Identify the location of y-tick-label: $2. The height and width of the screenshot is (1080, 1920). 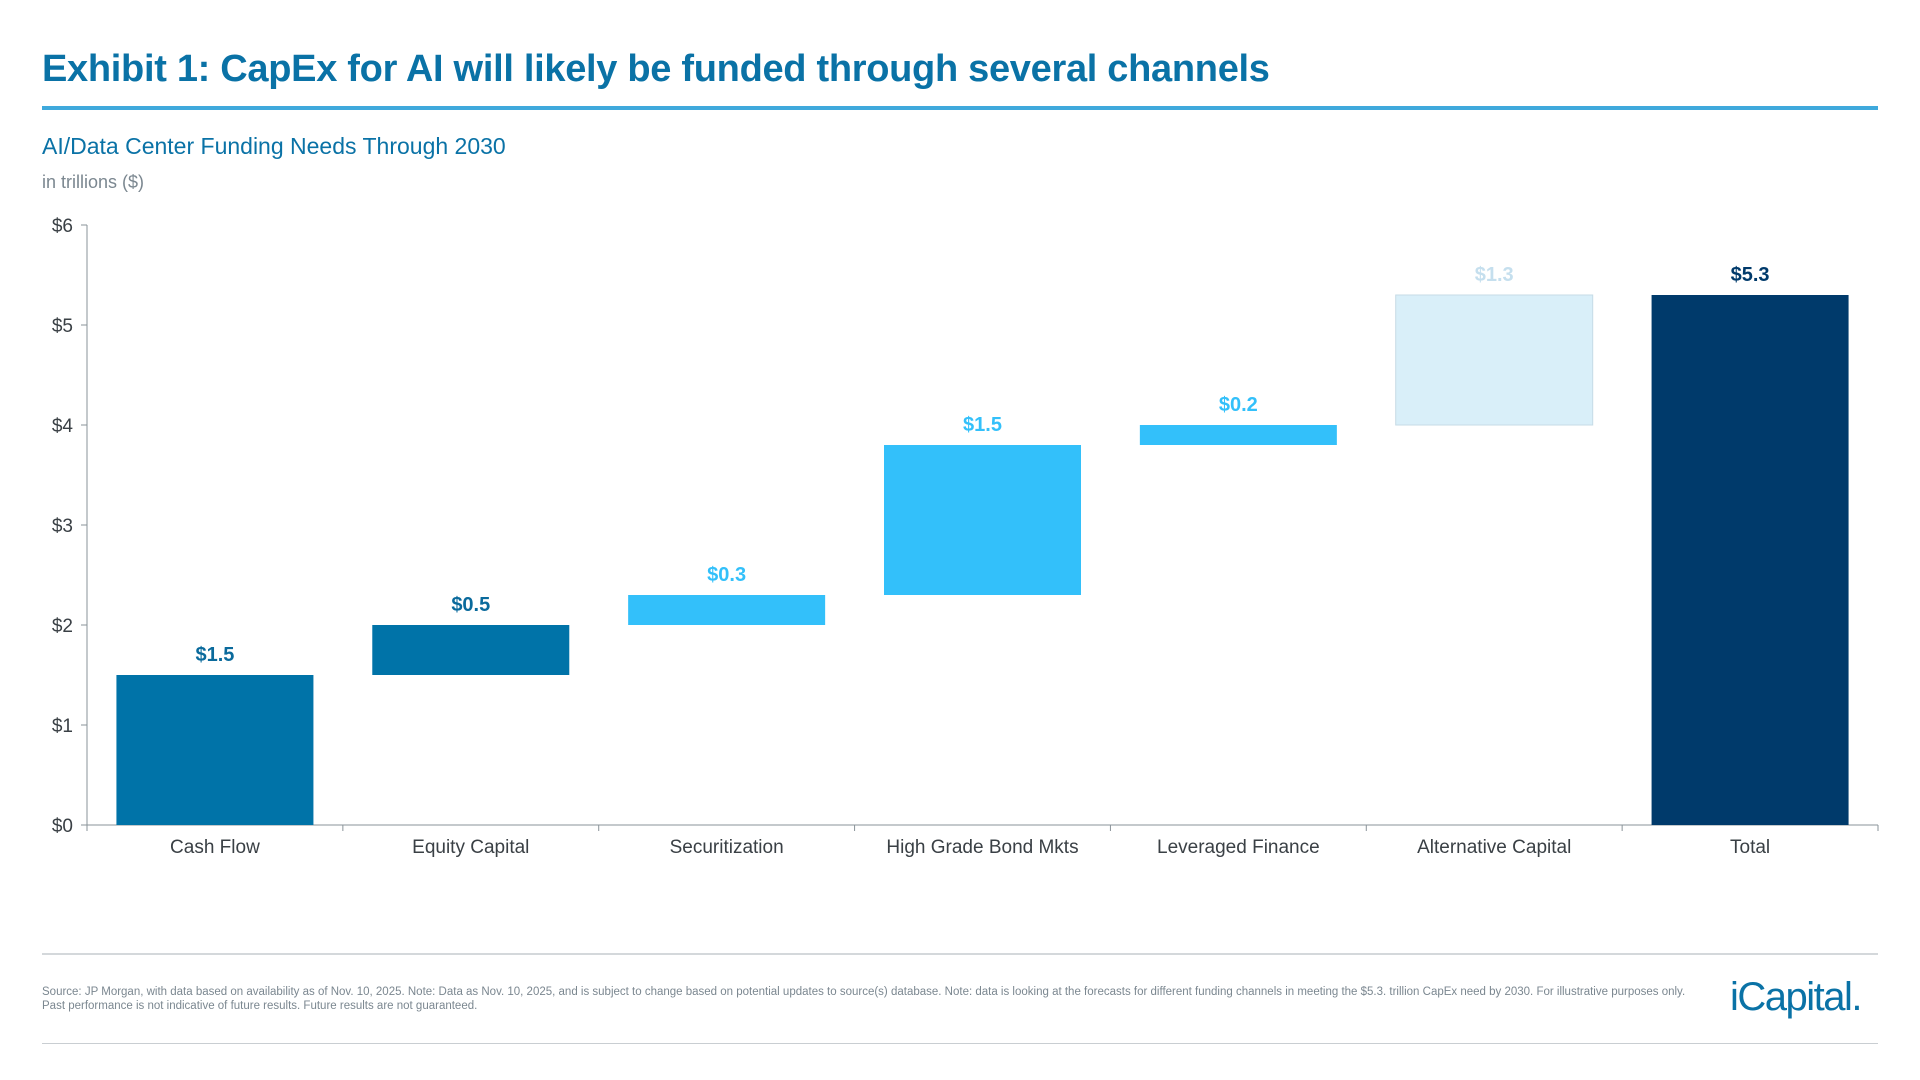
(62, 626).